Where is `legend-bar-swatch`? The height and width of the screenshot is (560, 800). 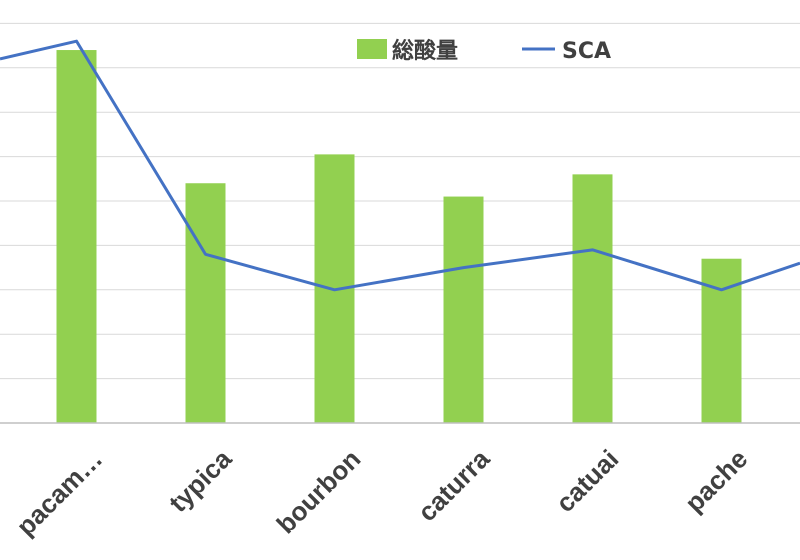 legend-bar-swatch is located at coordinates (372, 49).